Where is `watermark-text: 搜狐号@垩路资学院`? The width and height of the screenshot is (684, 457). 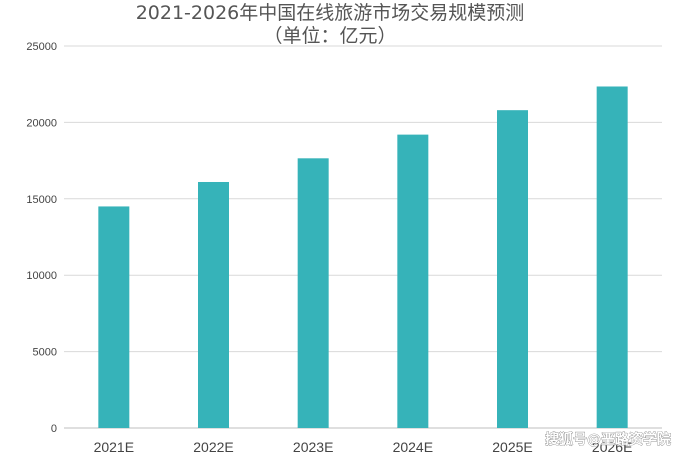
watermark-text: 搜狐号@垩路资学院 is located at coordinates (608, 439).